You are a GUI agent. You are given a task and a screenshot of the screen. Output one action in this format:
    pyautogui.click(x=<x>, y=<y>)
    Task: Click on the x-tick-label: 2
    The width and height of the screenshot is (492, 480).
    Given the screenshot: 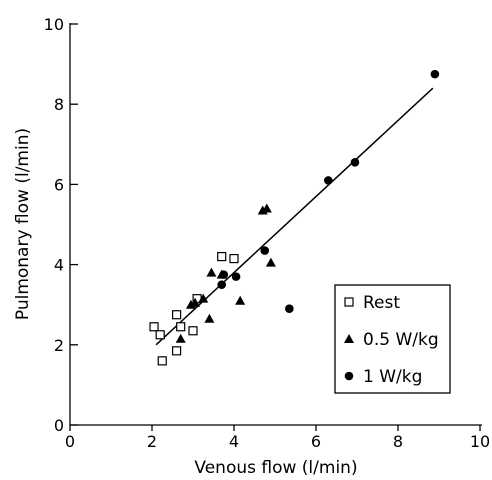 What is the action you would take?
    pyautogui.click(x=152, y=441)
    